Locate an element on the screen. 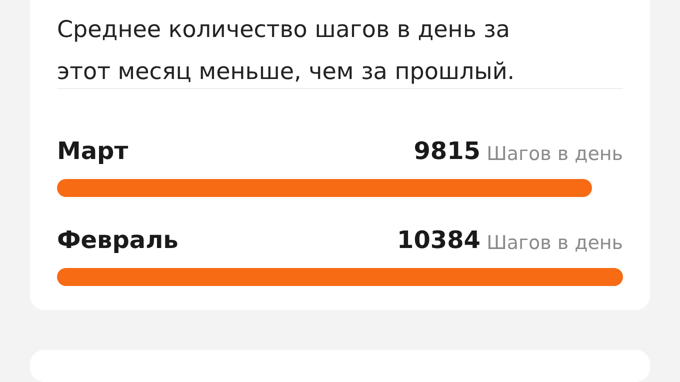  y-tick-label: Март is located at coordinates (92, 150).